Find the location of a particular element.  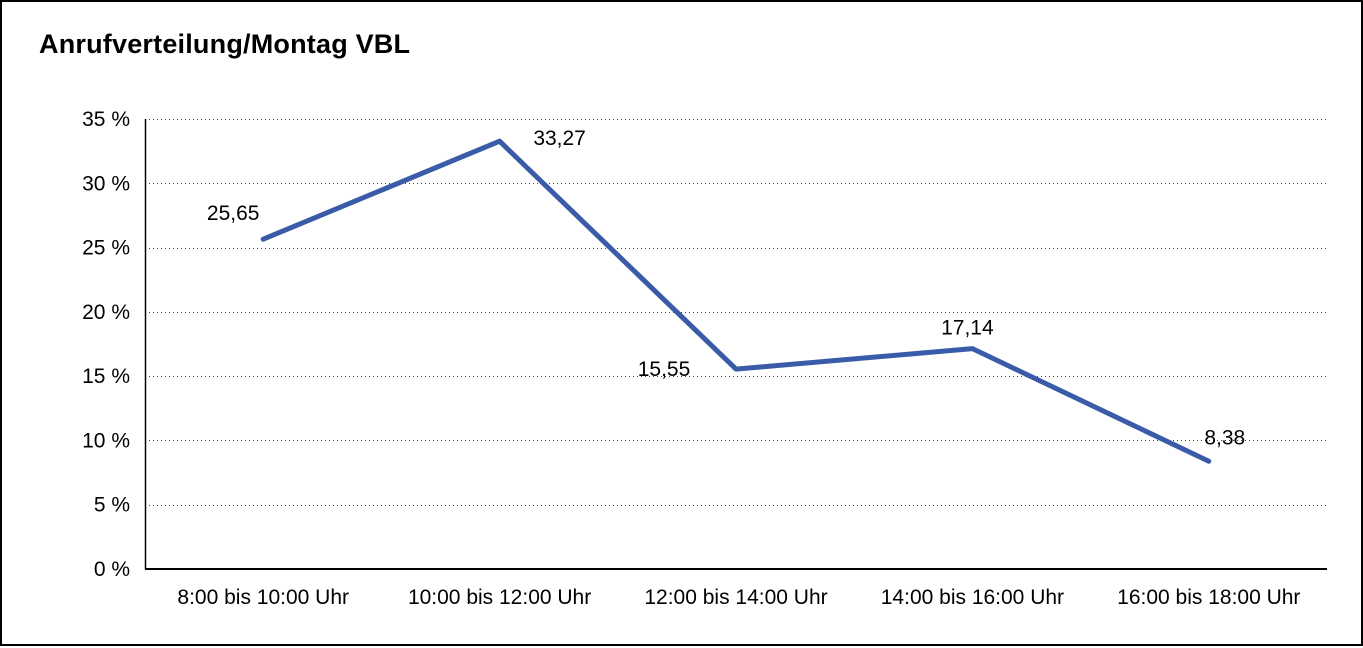

data-point-label: 17,14 is located at coordinates (967, 328).